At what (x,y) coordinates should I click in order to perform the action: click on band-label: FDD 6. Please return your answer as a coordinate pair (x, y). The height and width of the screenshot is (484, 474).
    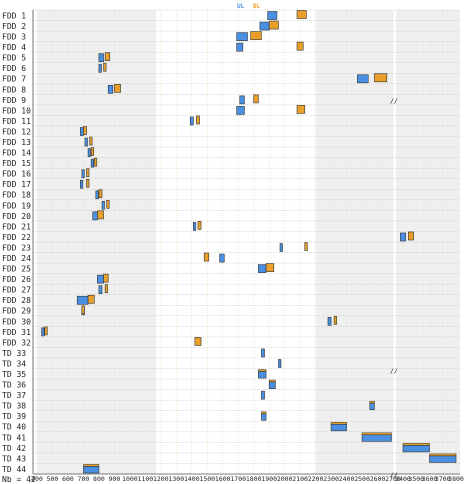
    Looking at the image, I should click on (14, 68).